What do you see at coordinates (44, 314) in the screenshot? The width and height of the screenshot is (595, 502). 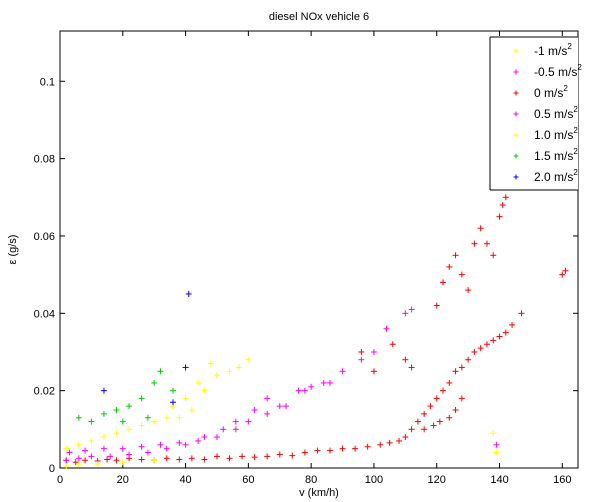 I see `y-tick-label: 0.04` at bounding box center [44, 314].